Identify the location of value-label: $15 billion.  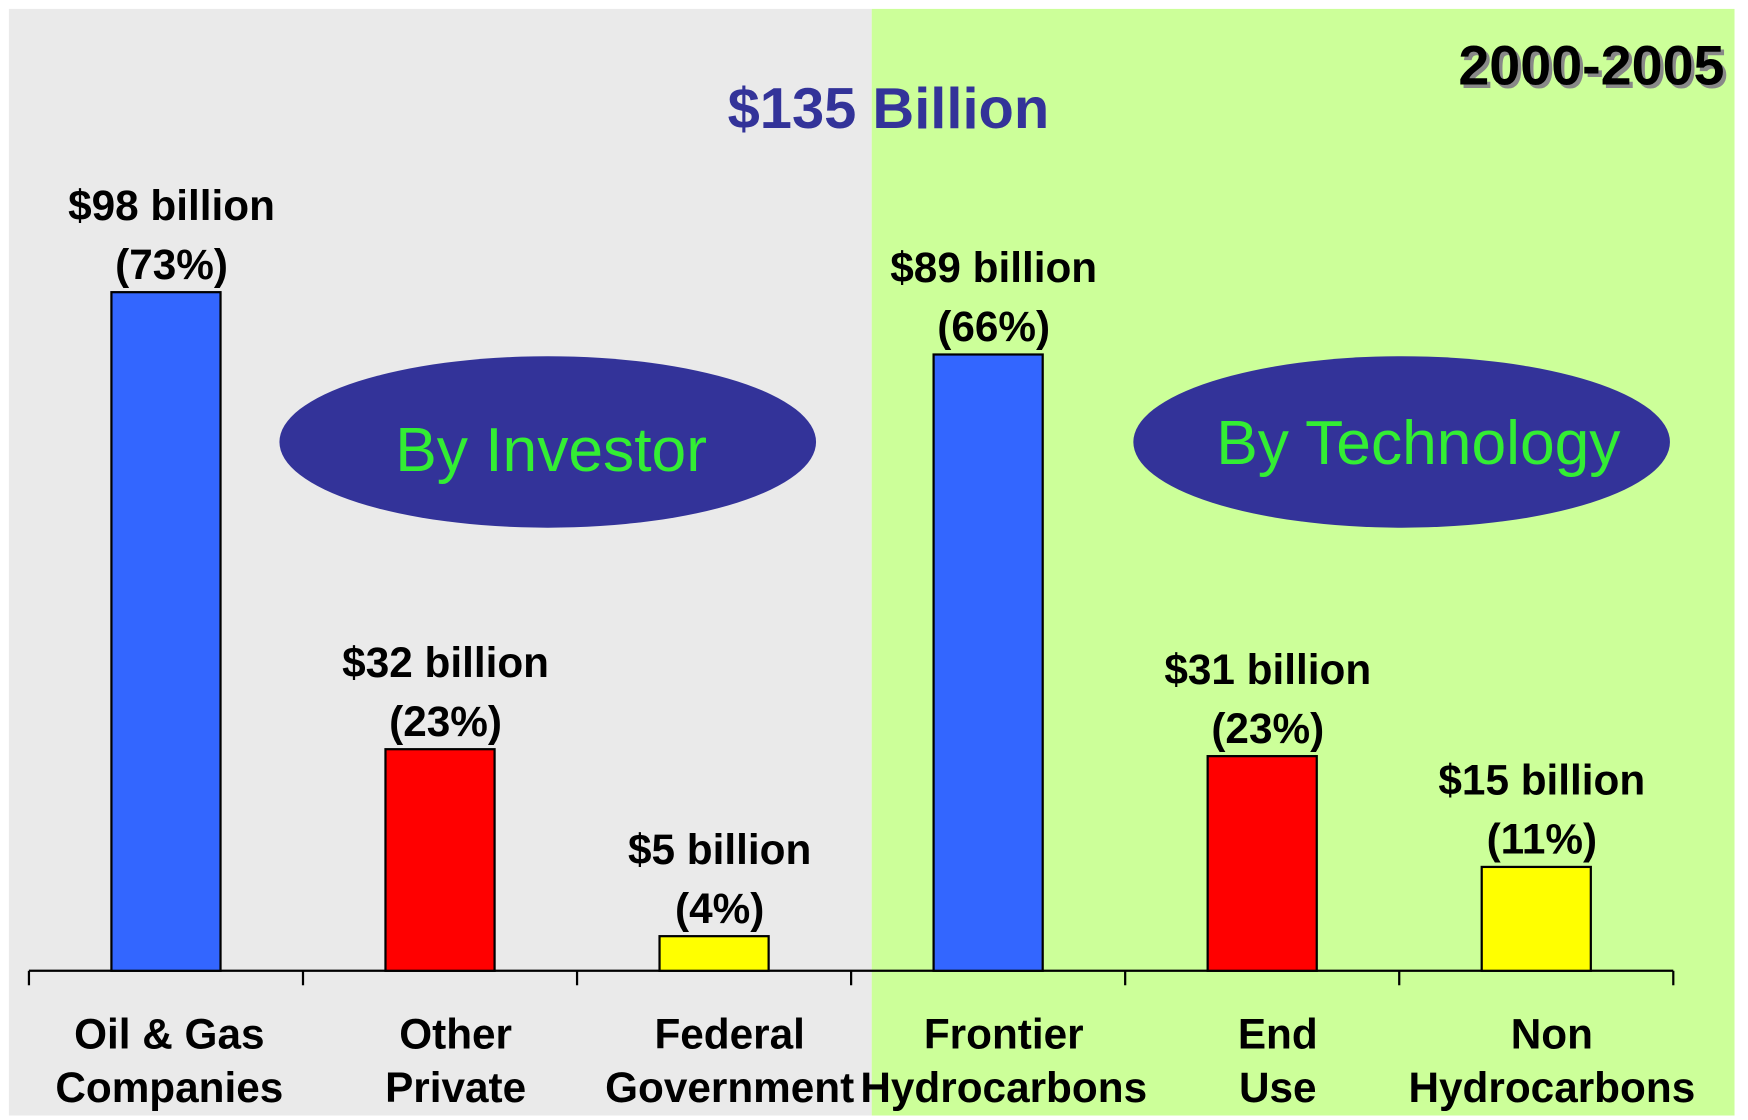
(1541, 780).